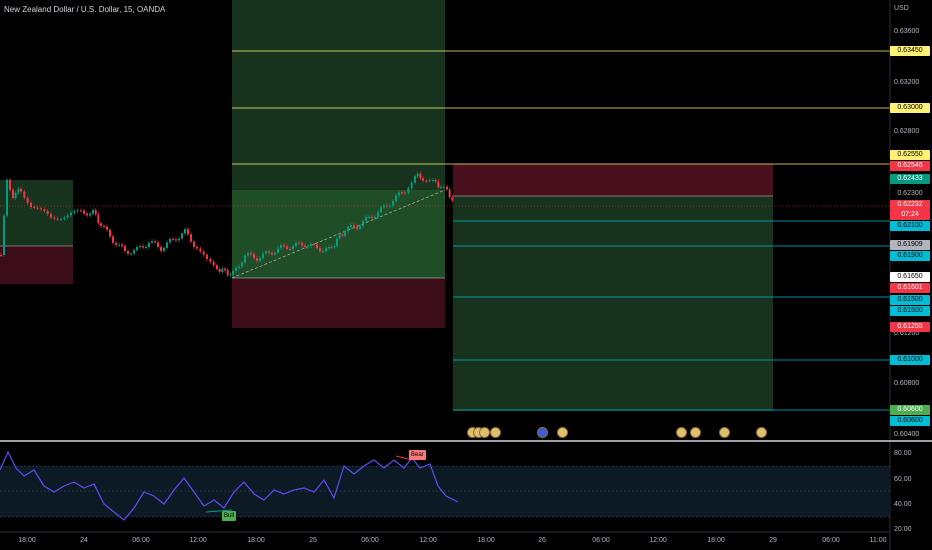  Describe the element at coordinates (417, 455) in the screenshot. I see `bear-signal: Bear` at that location.